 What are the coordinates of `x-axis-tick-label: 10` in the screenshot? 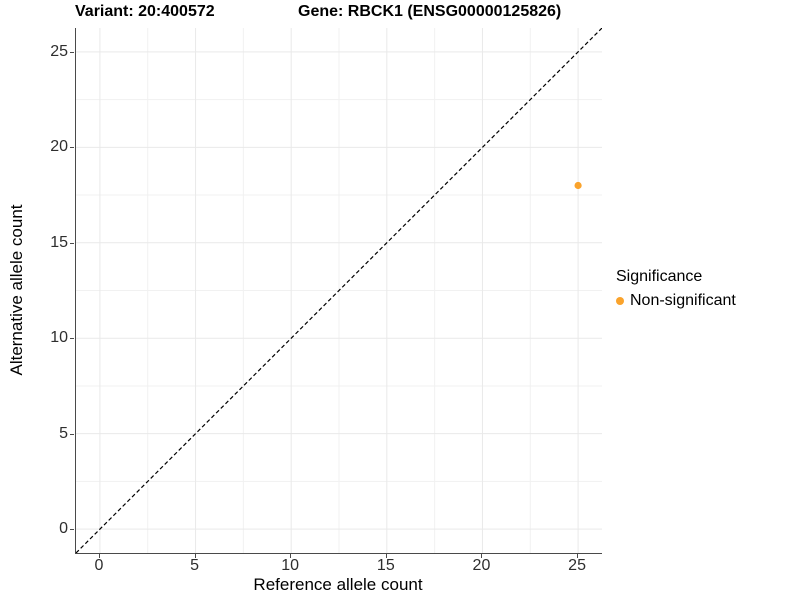 It's located at (290, 565).